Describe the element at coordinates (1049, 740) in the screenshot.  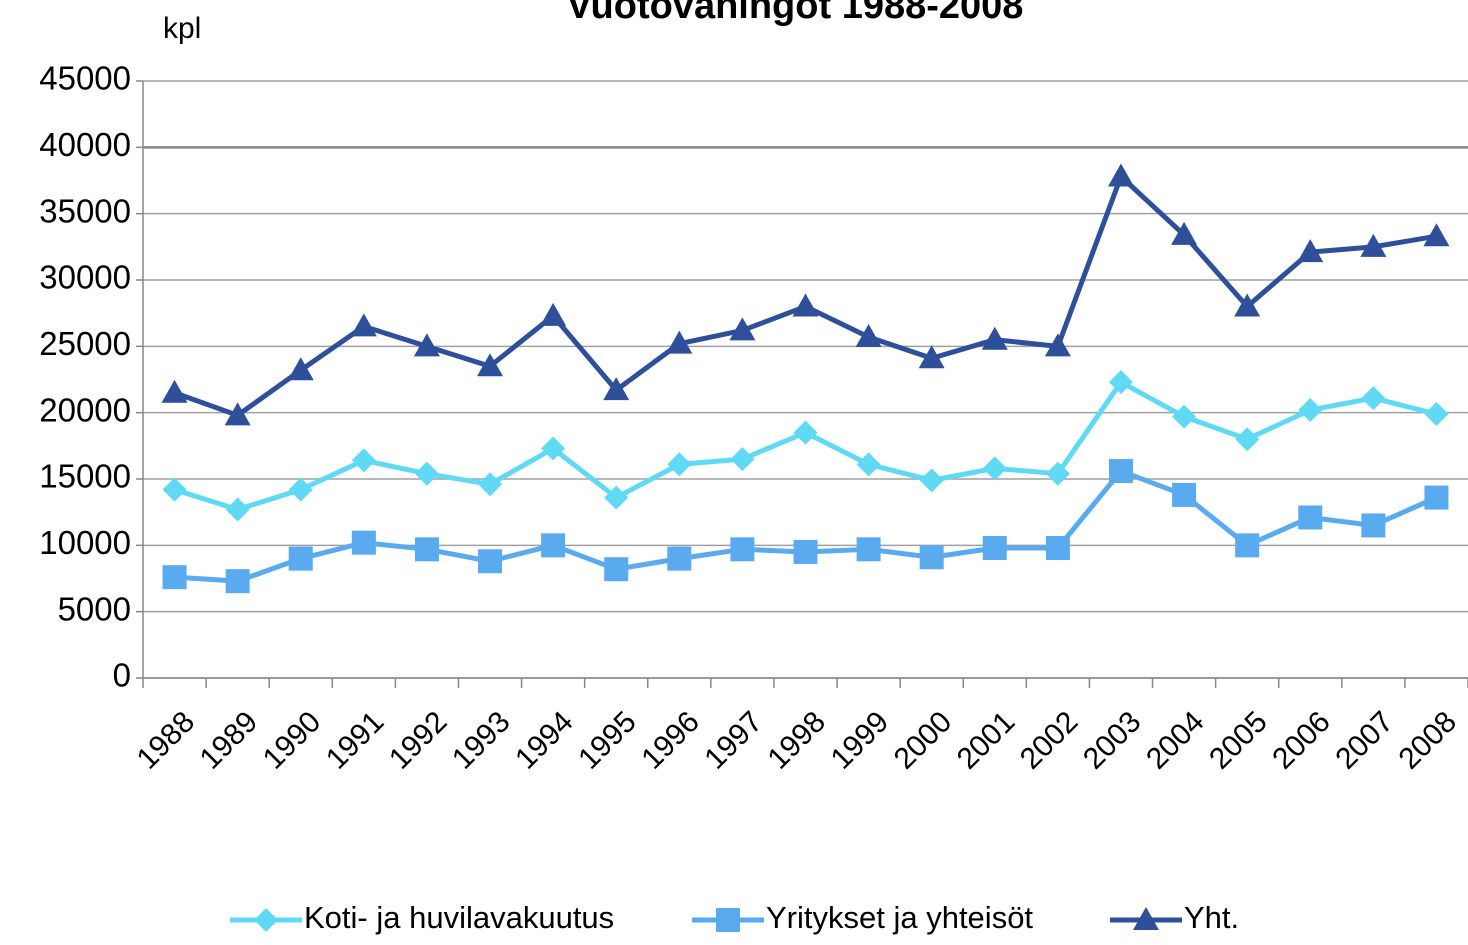
I see `x-tick-label: 2002` at that location.